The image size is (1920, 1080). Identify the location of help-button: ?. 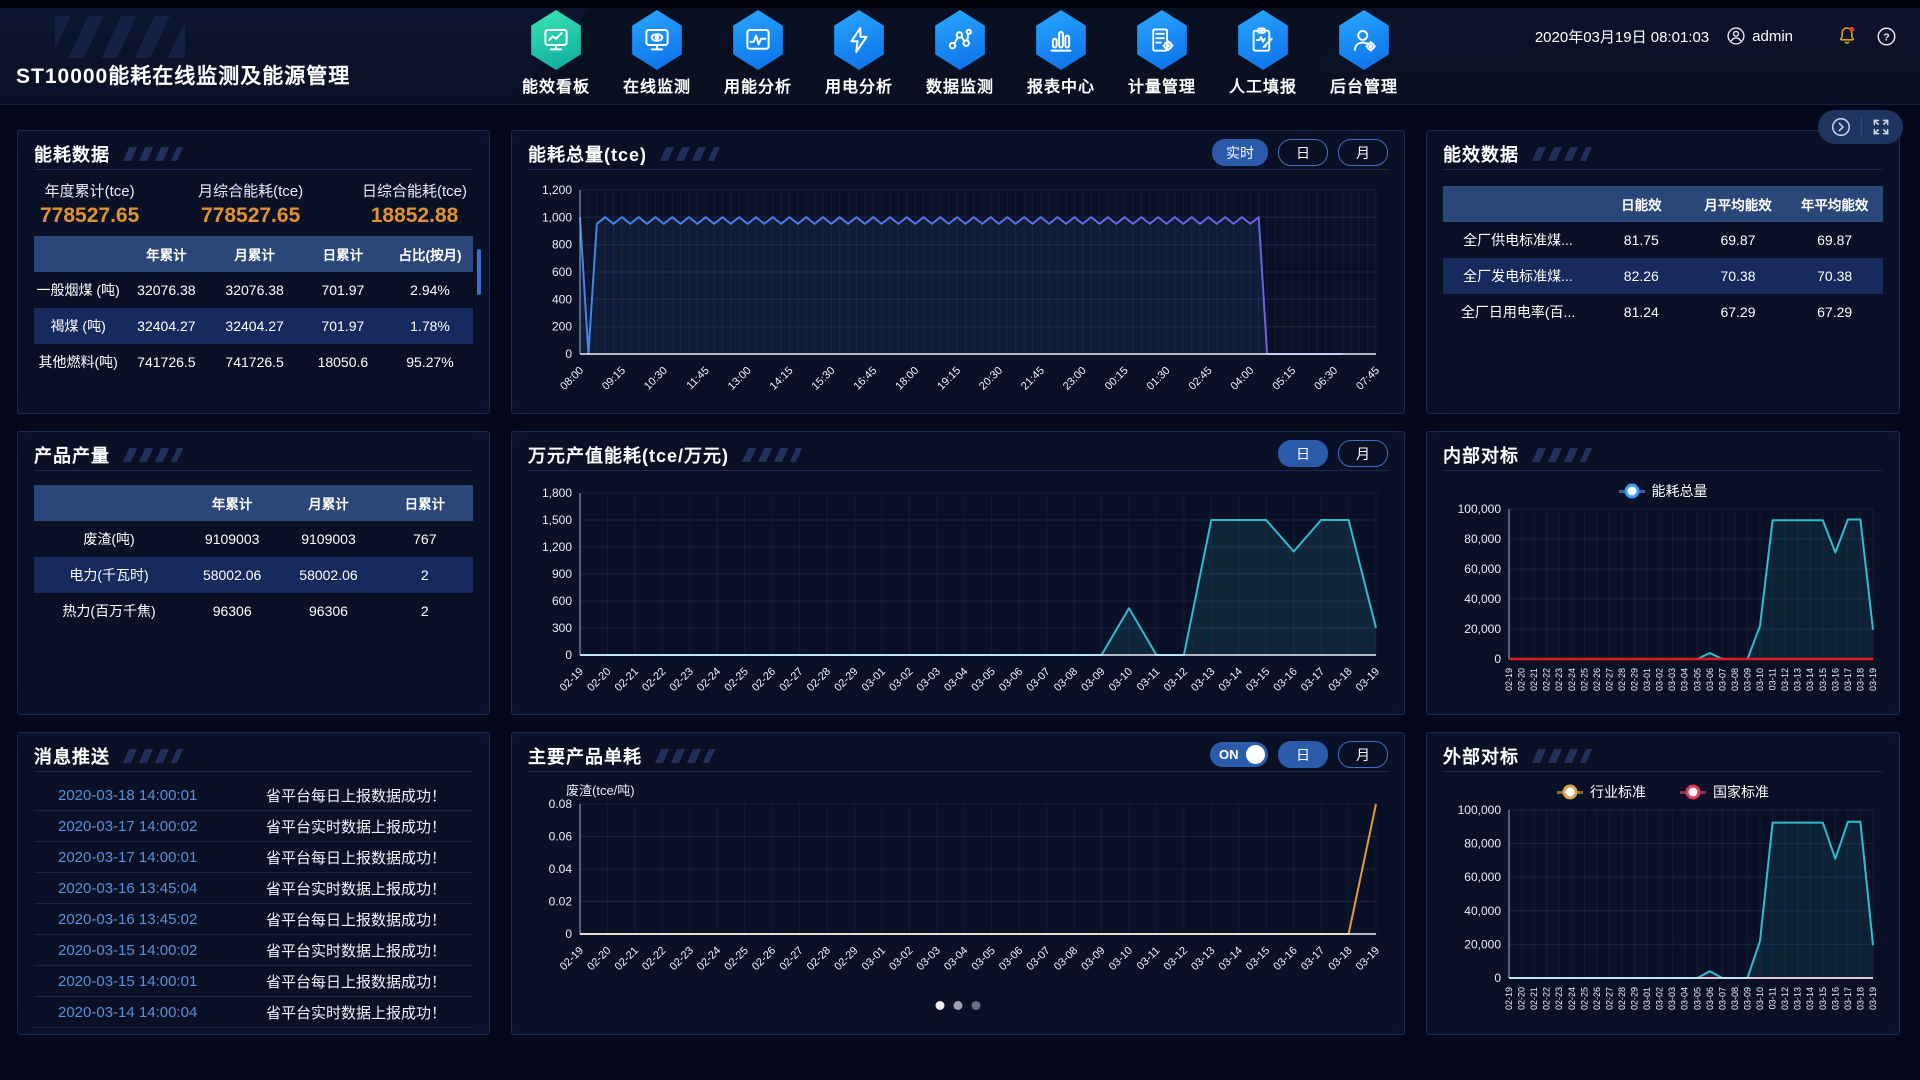
(1886, 36).